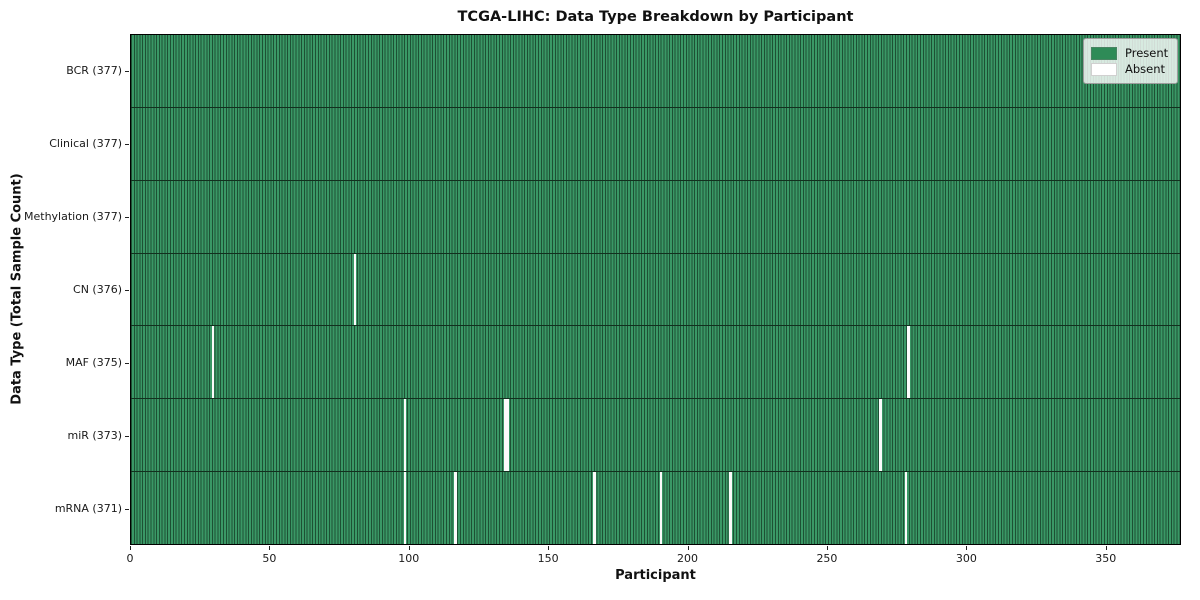 The height and width of the screenshot is (600, 1200). I want to click on legend-item-present: Present, so click(1129, 53).